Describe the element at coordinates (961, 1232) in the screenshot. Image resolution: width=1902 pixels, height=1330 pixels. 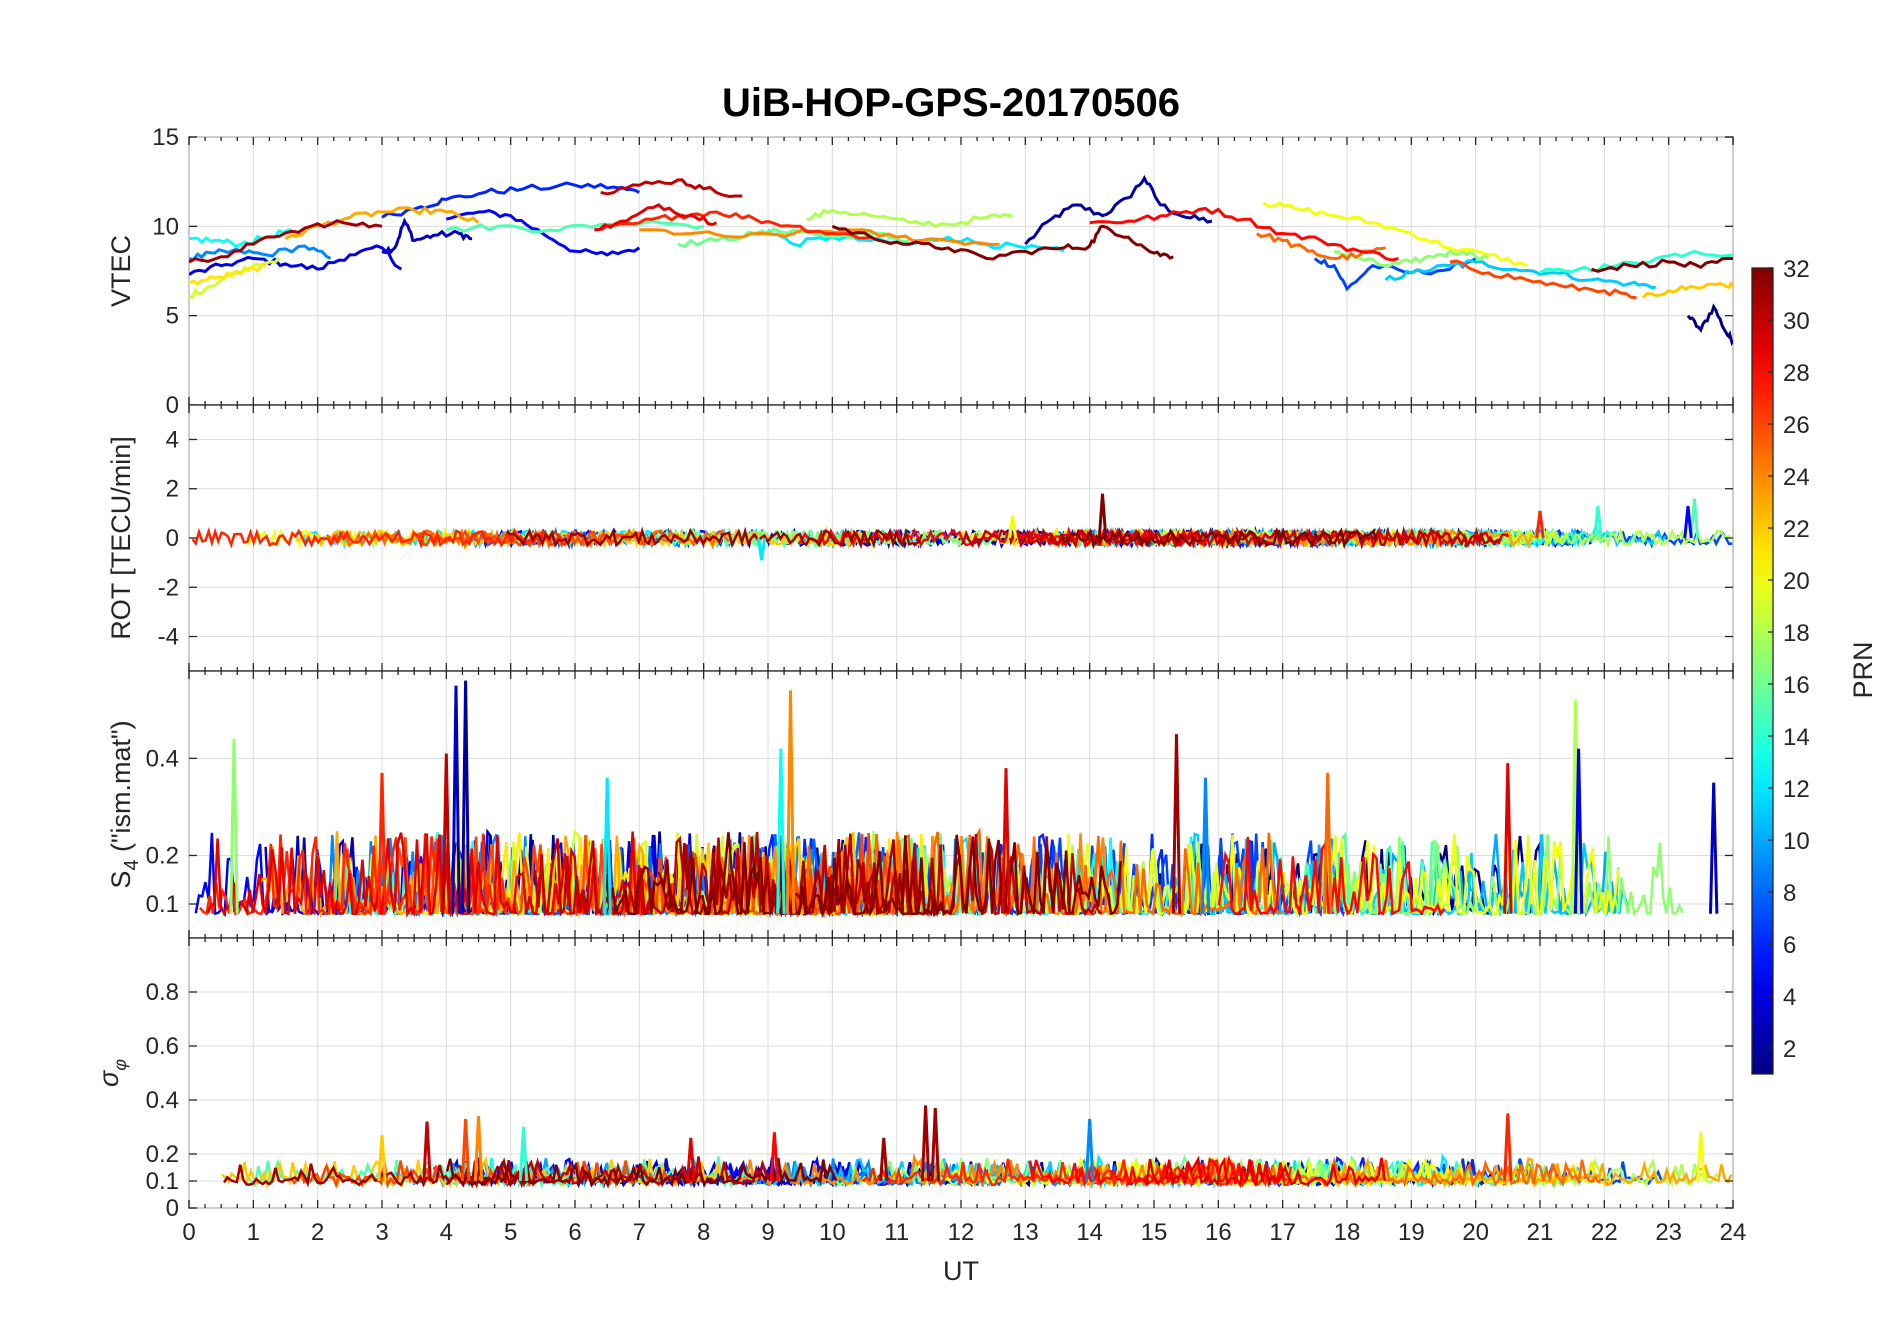
I see `x-tick-label: 12` at that location.